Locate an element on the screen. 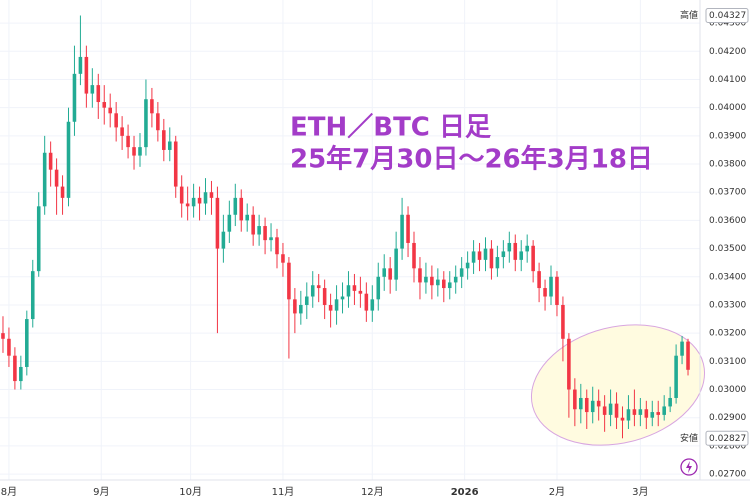 Image resolution: width=750 pixels, height=504 pixels. alert-bolt is located at coordinates (689, 467).